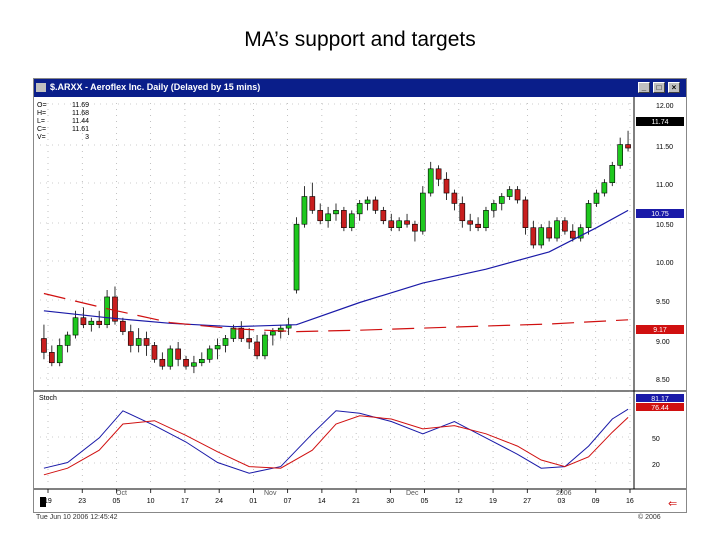 Image resolution: width=720 pixels, height=540 pixels. I want to click on last-price-badge, so click(660, 121).